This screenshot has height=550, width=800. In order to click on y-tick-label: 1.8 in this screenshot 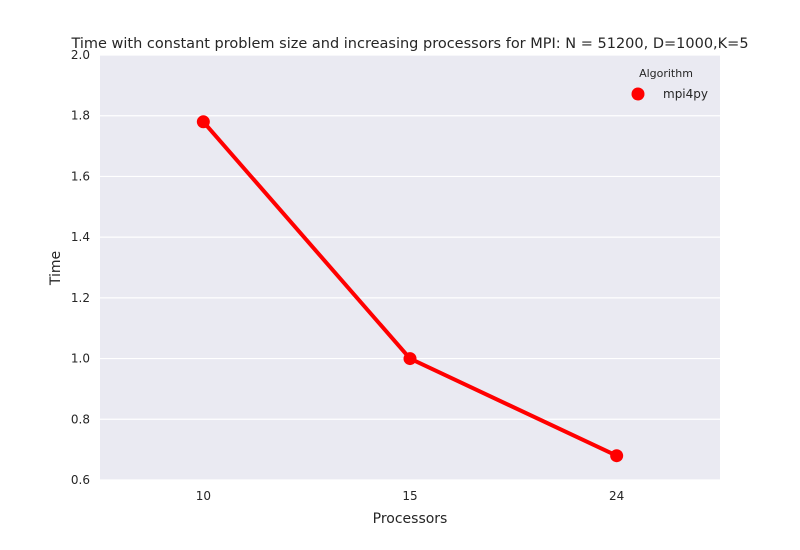, I will do `click(80, 116)`.